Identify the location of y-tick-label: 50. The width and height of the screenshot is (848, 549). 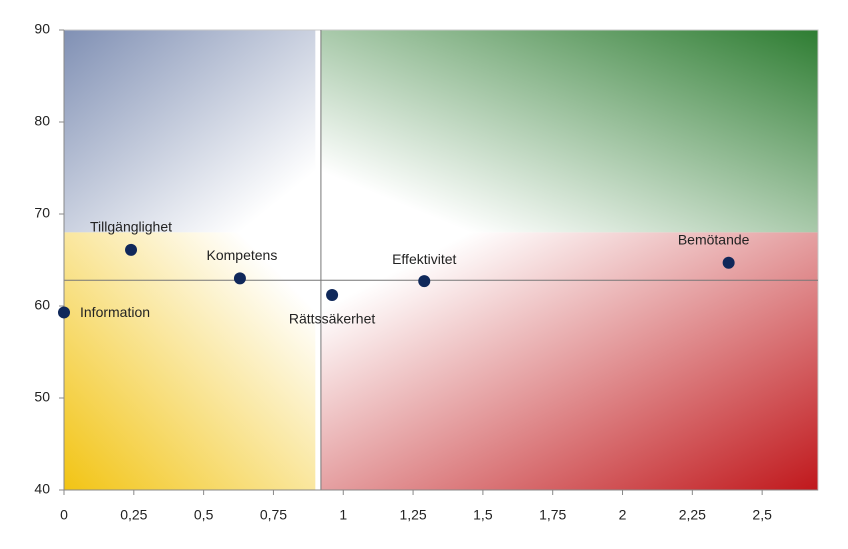
(42, 397).